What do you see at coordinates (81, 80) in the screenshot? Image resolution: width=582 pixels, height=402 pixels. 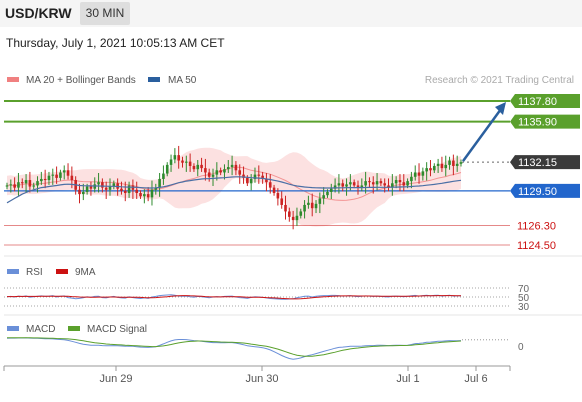 I see `legend-label-ma20: MA 20 + Bollinger Bands` at bounding box center [81, 80].